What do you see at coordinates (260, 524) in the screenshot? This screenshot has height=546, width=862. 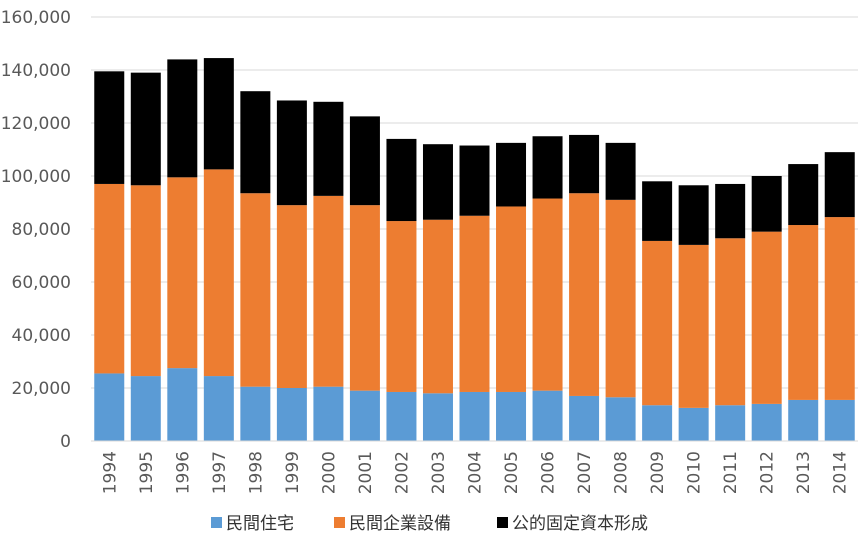 I see `legend-label: 民間住宅` at bounding box center [260, 524].